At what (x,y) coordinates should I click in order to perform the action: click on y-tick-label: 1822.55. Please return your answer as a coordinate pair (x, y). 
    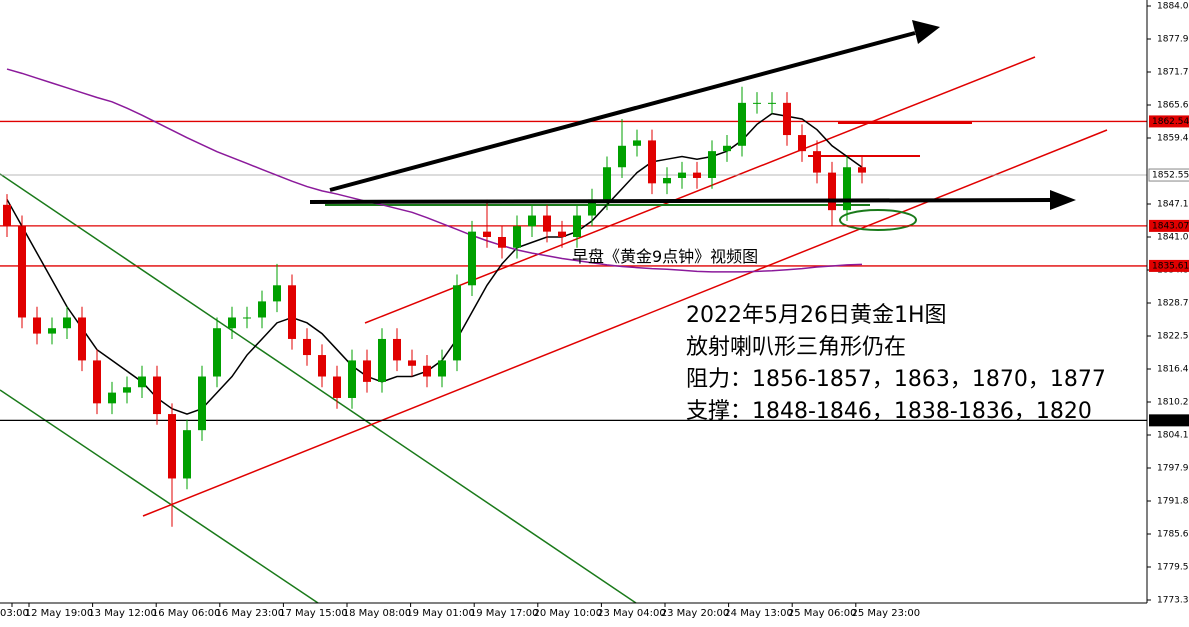
    Looking at the image, I should click on (1173, 337).